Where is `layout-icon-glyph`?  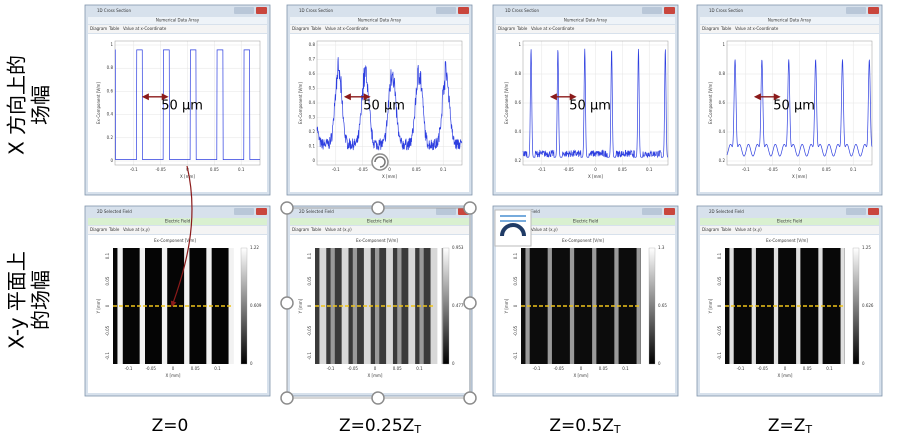
layout-icon-glyph is located at coordinates (513, 230).